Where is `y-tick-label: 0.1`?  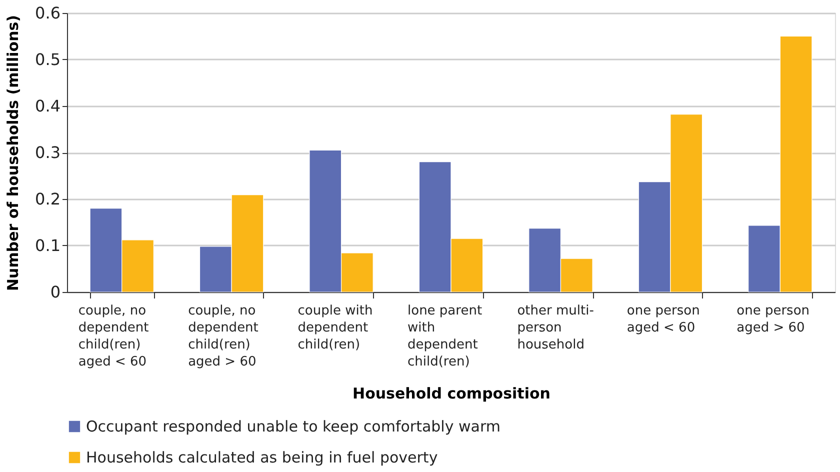 y-tick-label: 0.1 is located at coordinates (47, 245).